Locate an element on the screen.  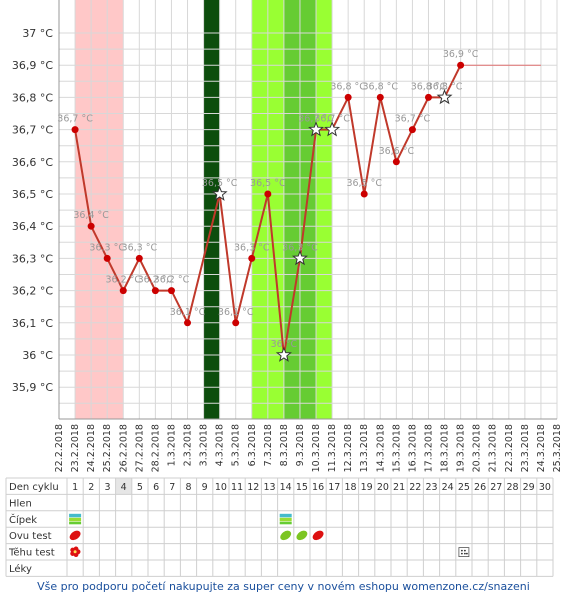
x-tick-label: 18.3.2018 is located at coordinates (445, 448).